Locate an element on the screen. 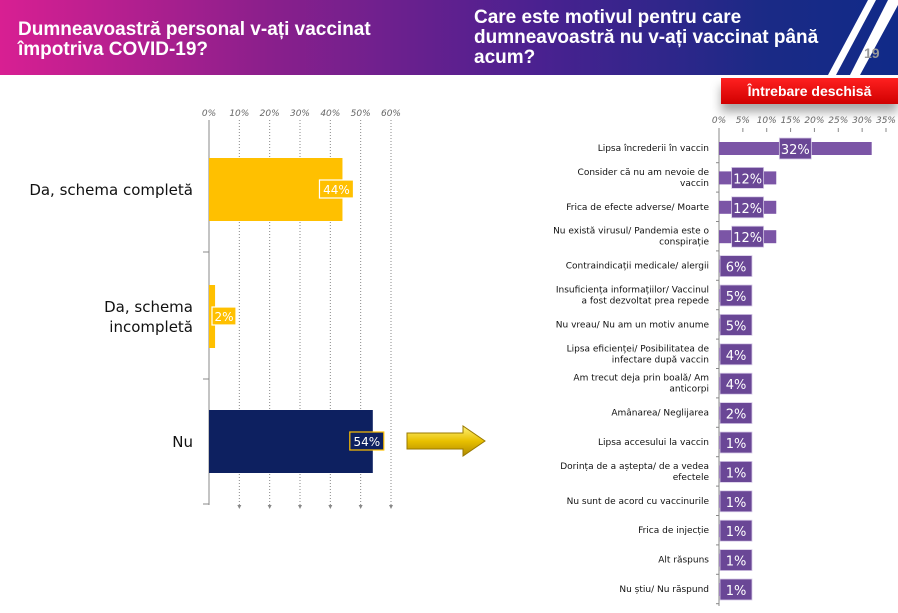 This screenshot has height=613, width=898. category-label: Nu știu/ Nu răspund is located at coordinates (664, 590).